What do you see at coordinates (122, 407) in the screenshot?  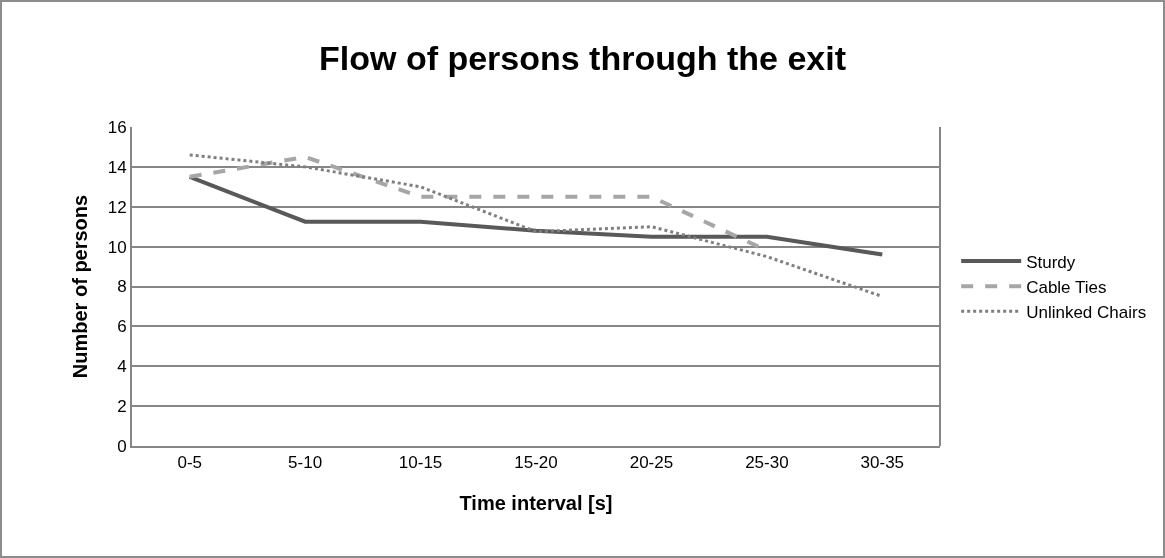 I see `y-tick-label: 2` at bounding box center [122, 407].